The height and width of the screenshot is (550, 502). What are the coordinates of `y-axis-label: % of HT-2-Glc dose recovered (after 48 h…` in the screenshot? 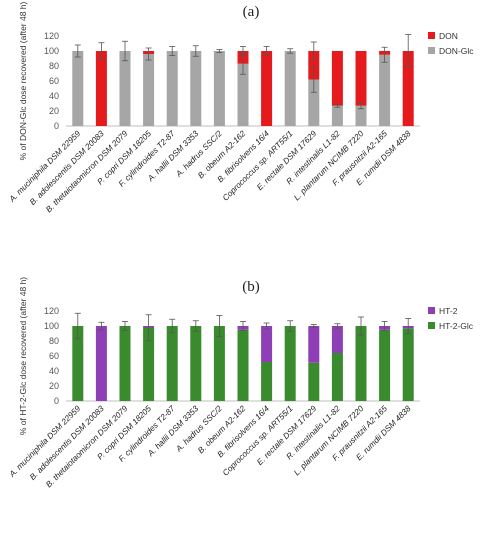 It's located at (23, 356).